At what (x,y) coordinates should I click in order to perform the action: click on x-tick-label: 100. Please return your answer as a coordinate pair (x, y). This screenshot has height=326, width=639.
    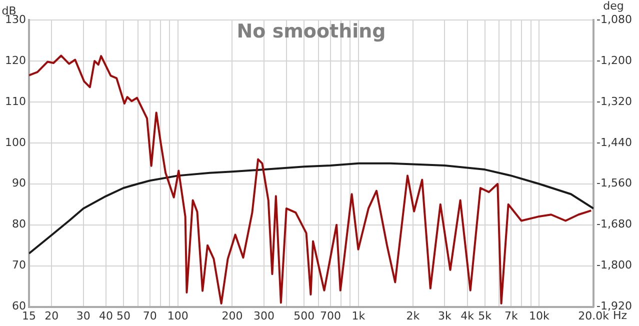
    Looking at the image, I should click on (177, 315).